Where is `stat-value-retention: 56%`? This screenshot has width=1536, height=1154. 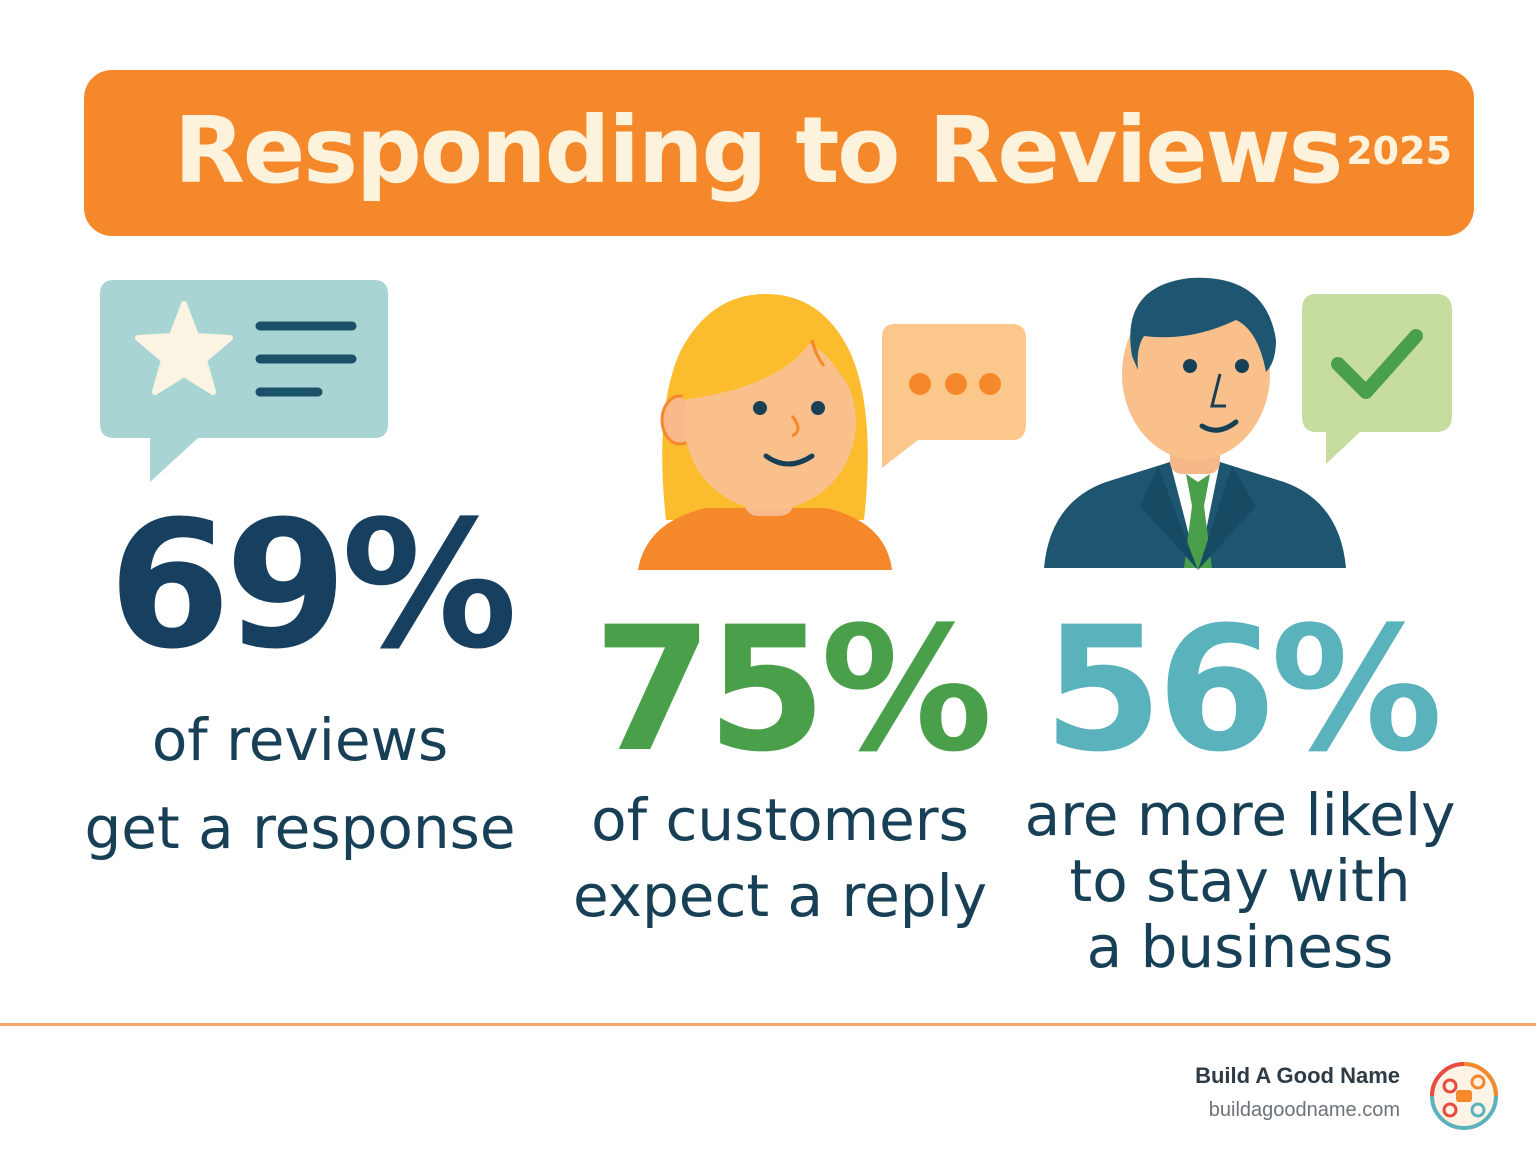
stat-value-retention: 56% is located at coordinates (1243, 689).